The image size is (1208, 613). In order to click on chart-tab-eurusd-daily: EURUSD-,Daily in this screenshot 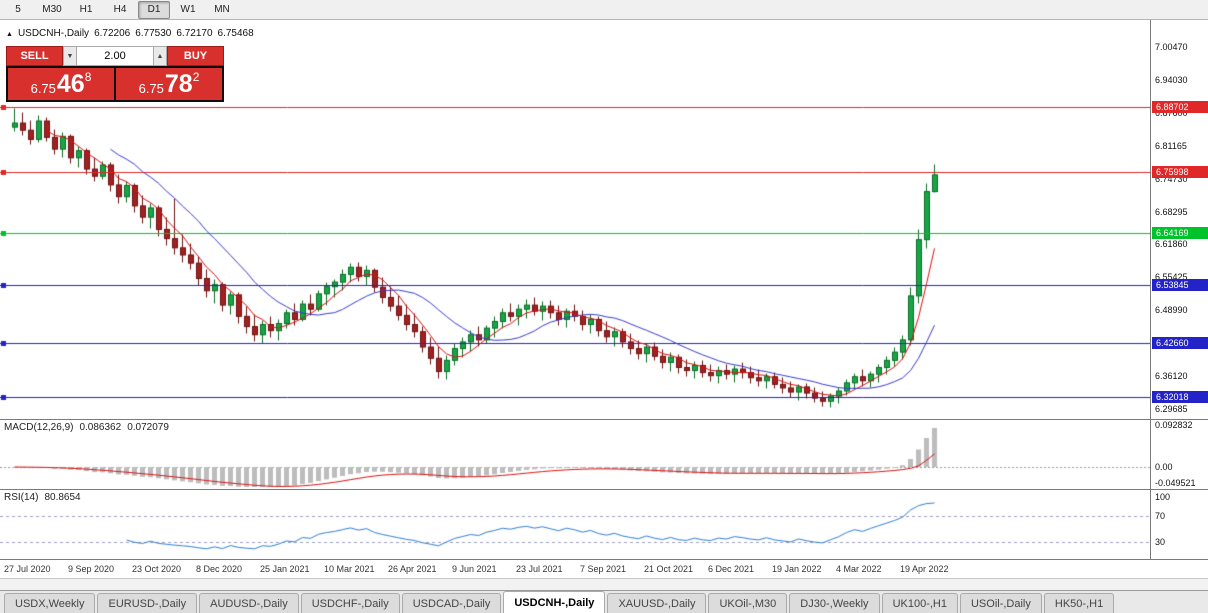, I will do `click(147, 603)`.